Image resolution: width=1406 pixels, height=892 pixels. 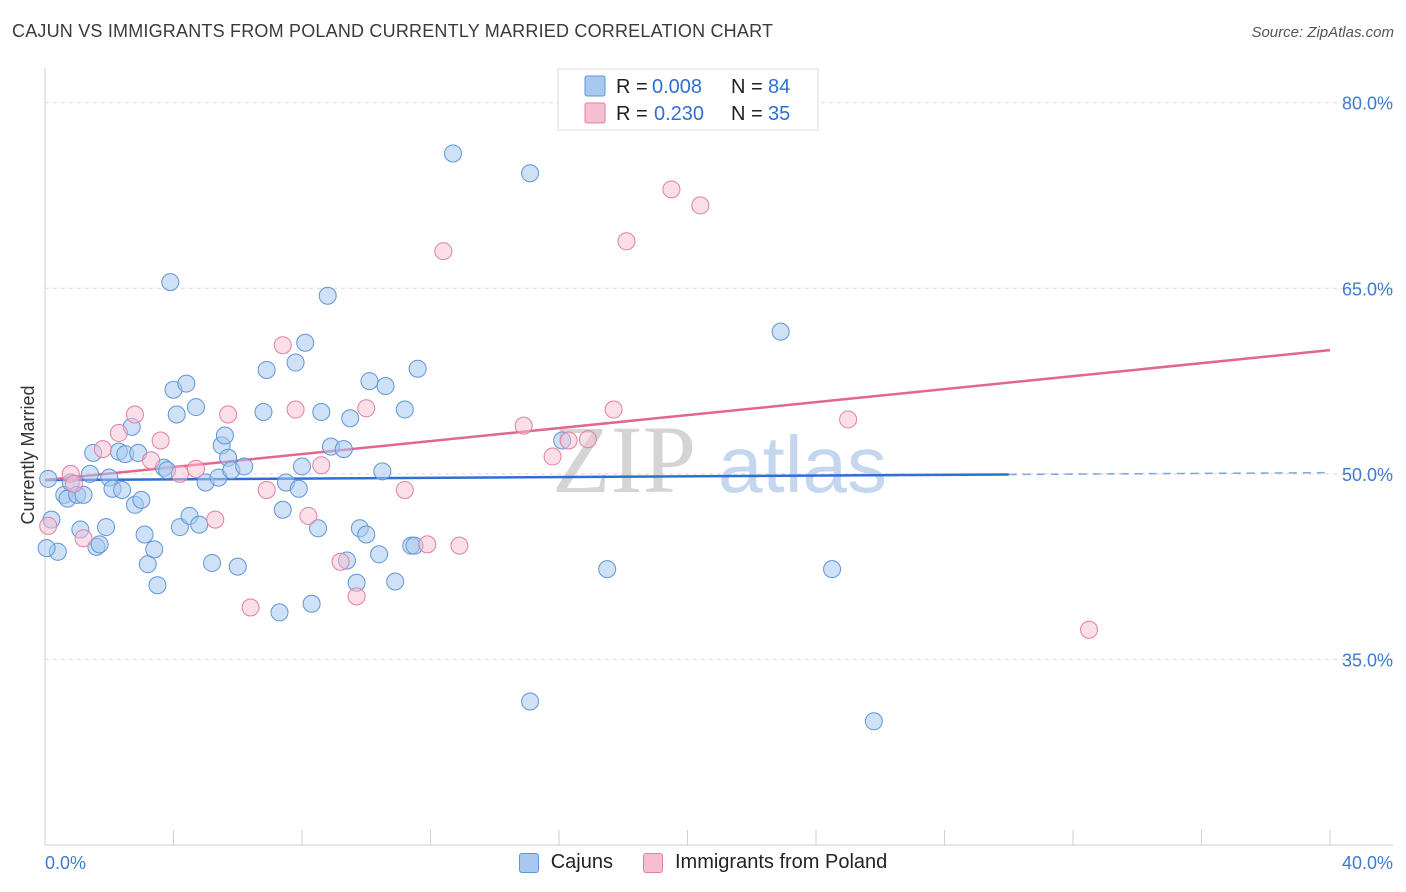 I want to click on bottom-legend: Cajuns Immigrants from Poland, so click(x=703, y=862).